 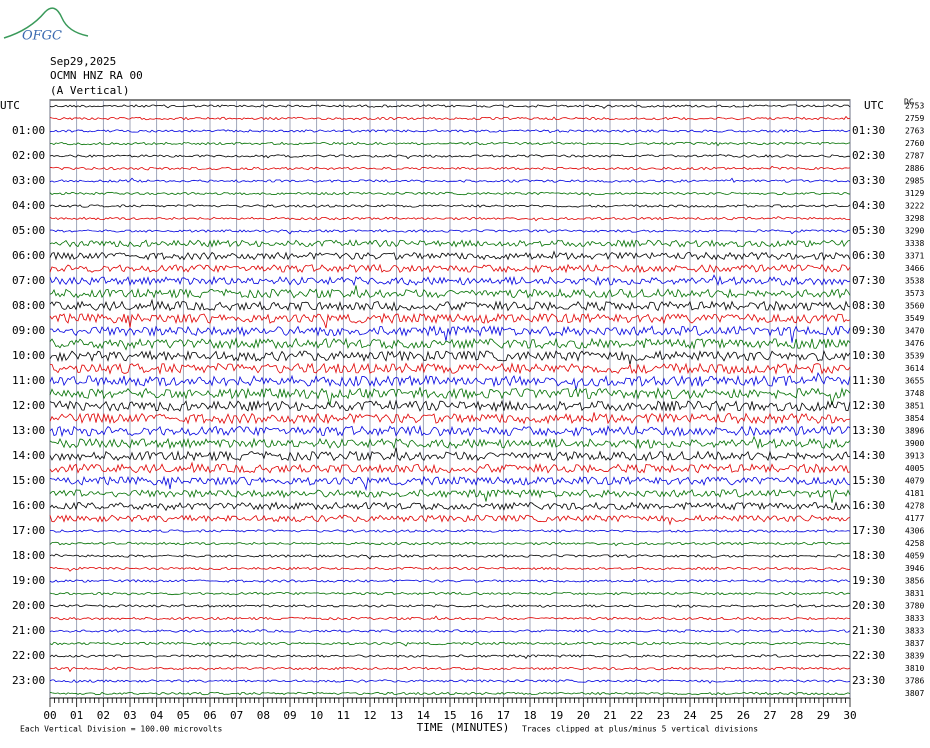 I want to click on trace-mean: 3810, so click(x=914, y=668).